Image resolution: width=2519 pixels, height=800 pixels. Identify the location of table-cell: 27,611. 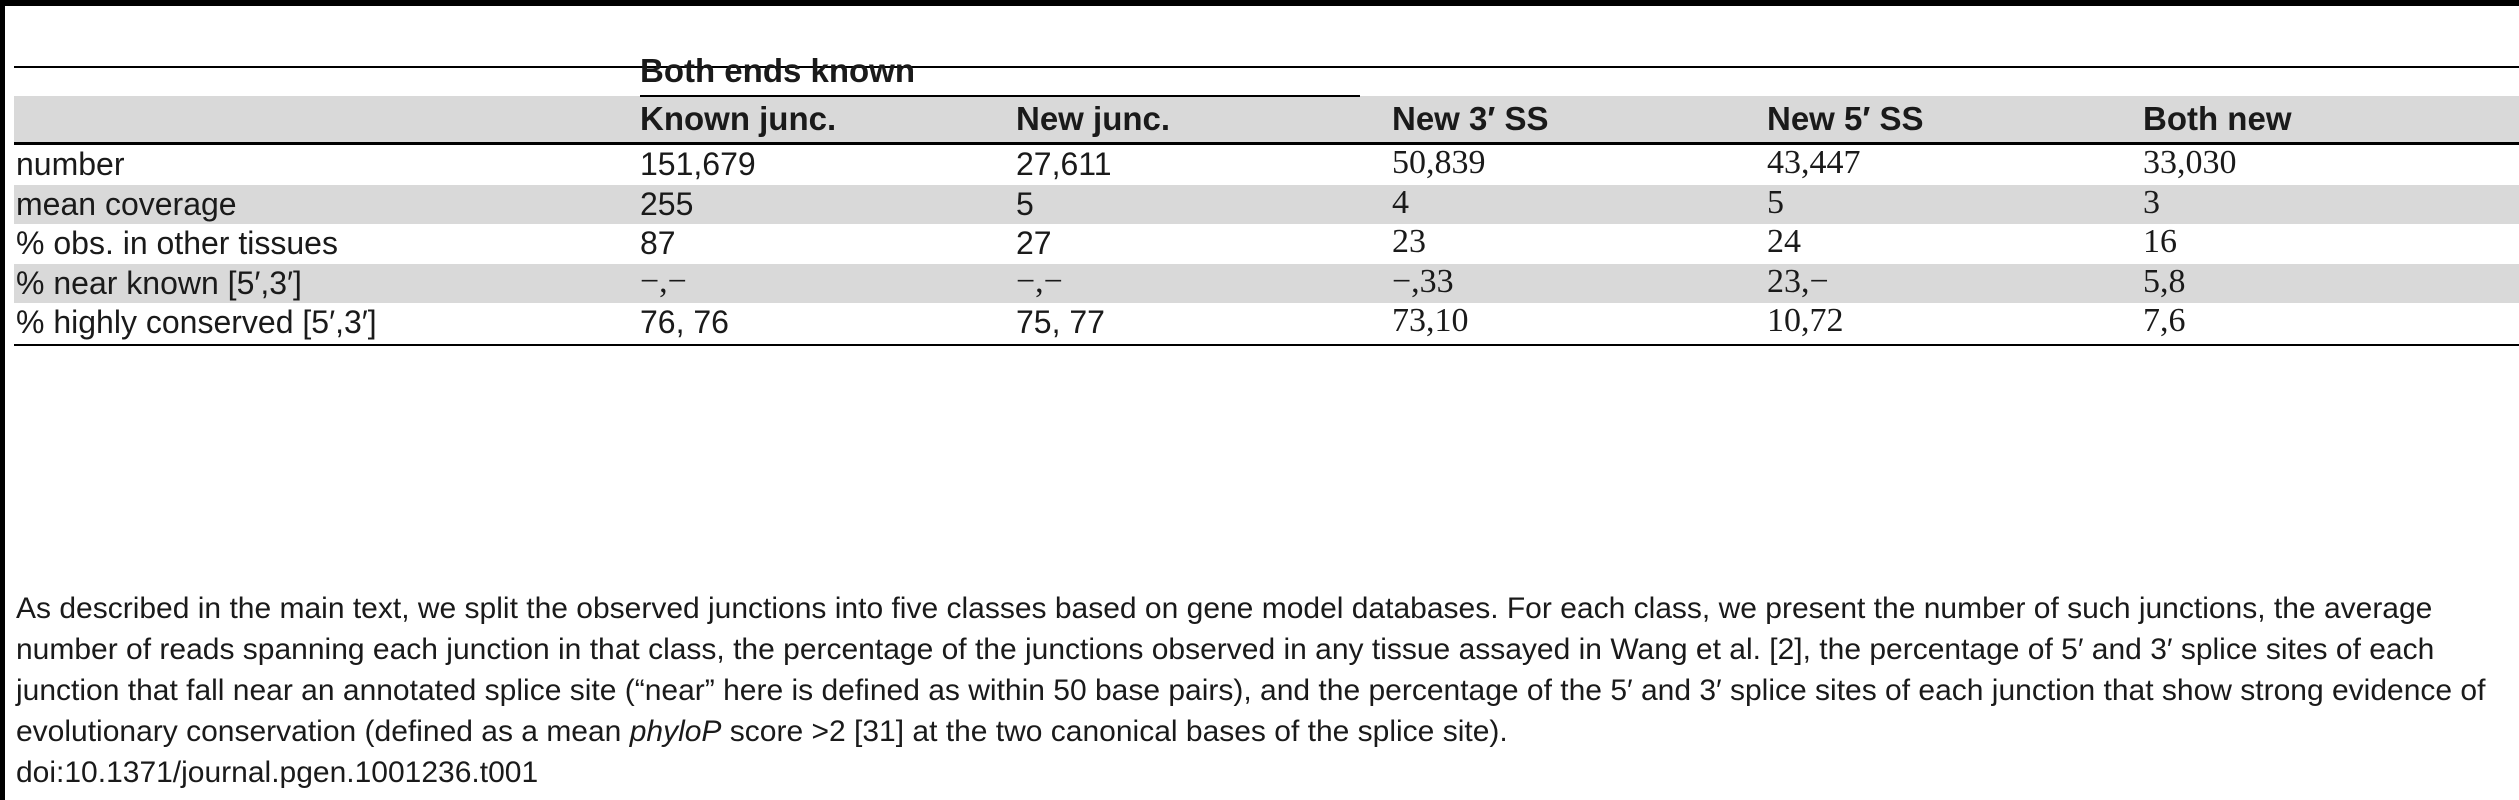
(1064, 164).